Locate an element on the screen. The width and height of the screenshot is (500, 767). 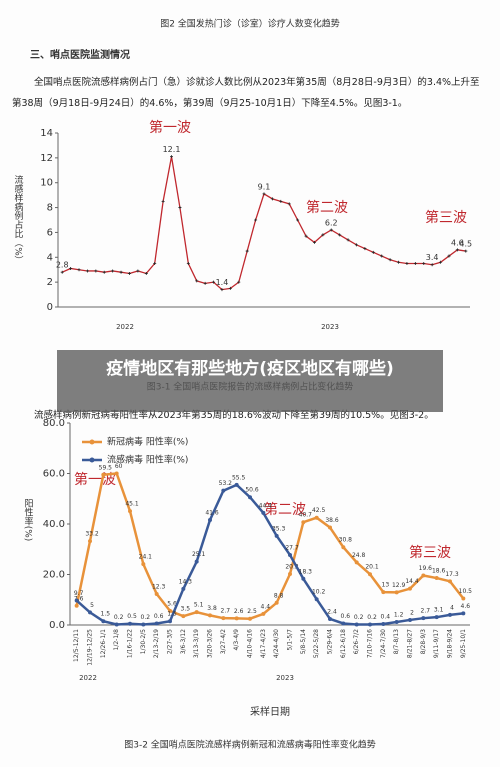
x-group-label: 2022 is located at coordinates (88, 678).